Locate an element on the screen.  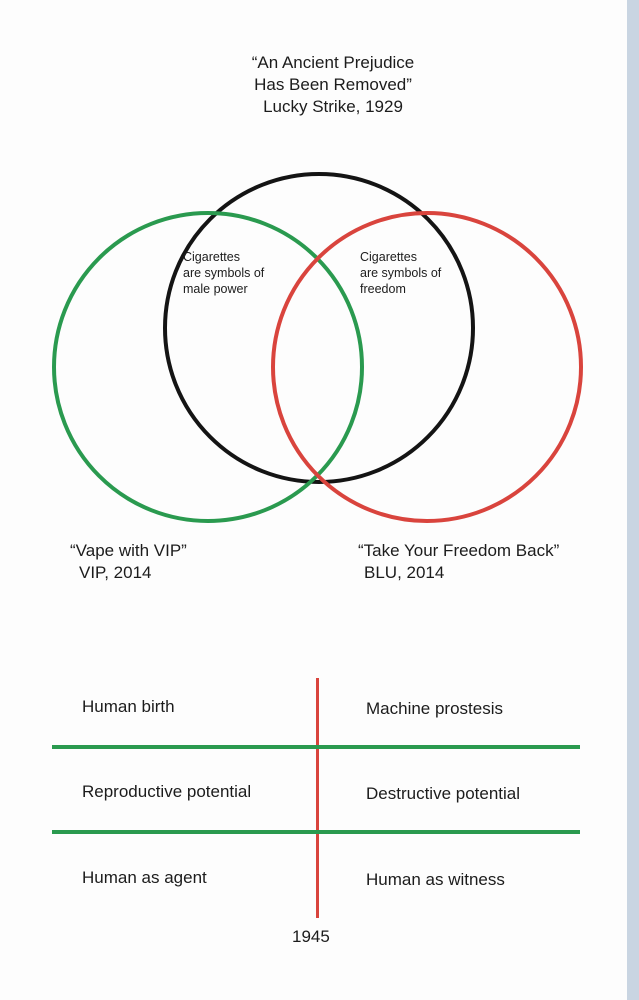
vertical-divider is located at coordinates (317, 798).